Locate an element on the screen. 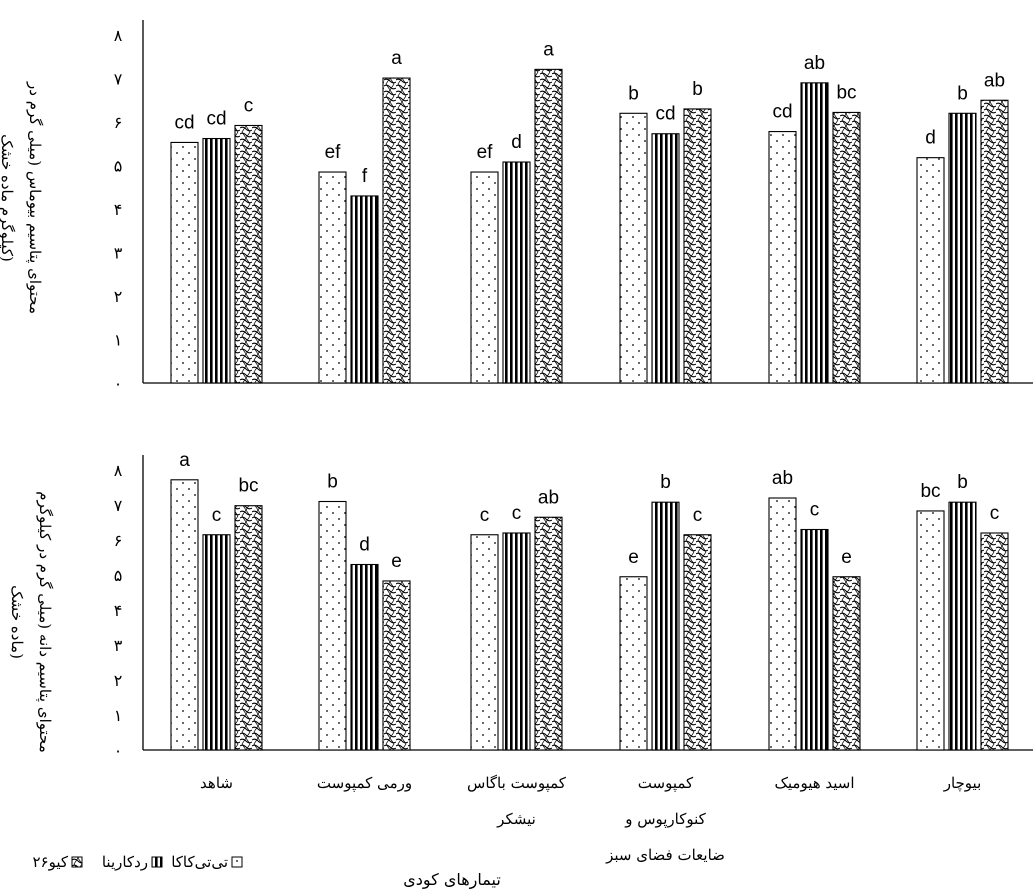 This screenshot has width=1033, height=893. y-tick-label: ۴ is located at coordinates (118, 610).